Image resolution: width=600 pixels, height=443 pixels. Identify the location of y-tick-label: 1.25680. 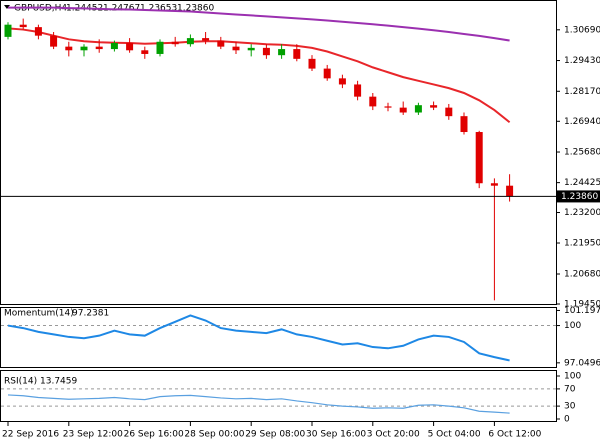
(582, 153).